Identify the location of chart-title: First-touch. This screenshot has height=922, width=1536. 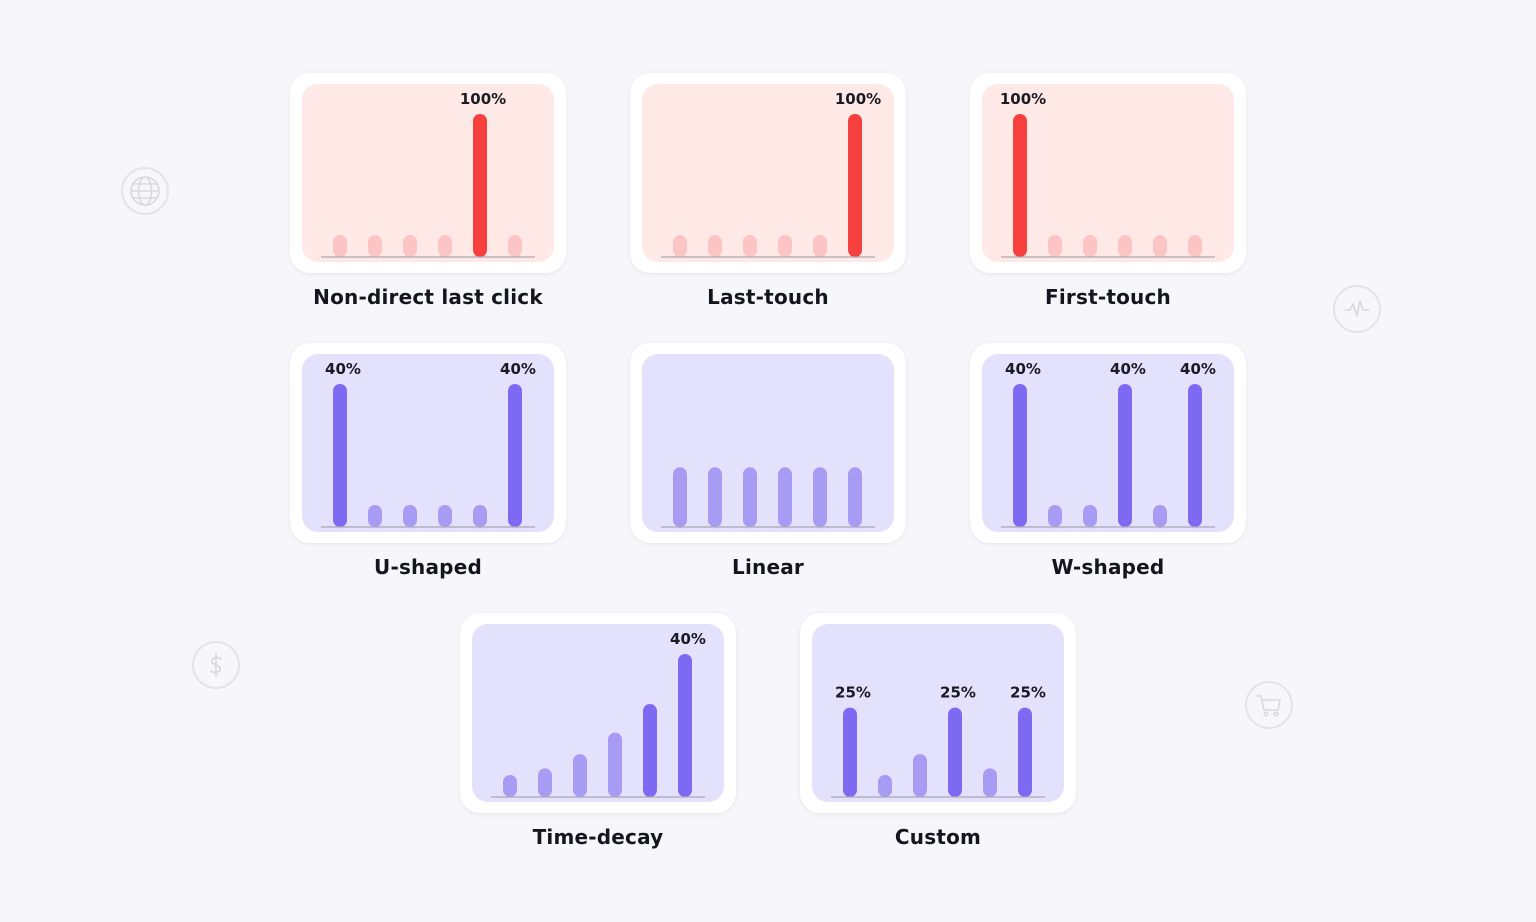
(1108, 297).